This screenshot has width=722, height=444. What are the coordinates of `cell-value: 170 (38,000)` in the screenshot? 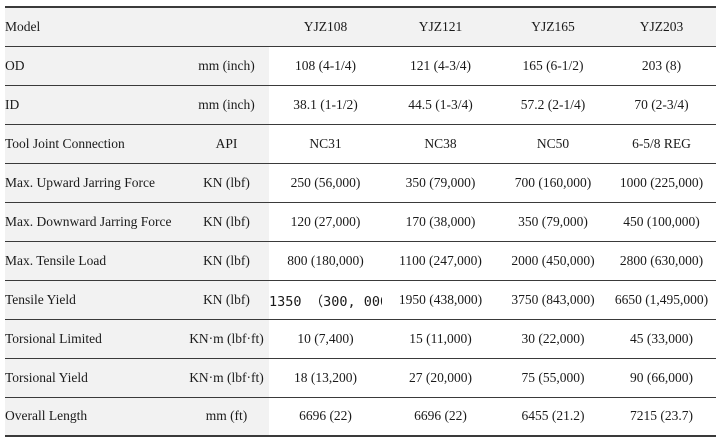 It's located at (440, 222).